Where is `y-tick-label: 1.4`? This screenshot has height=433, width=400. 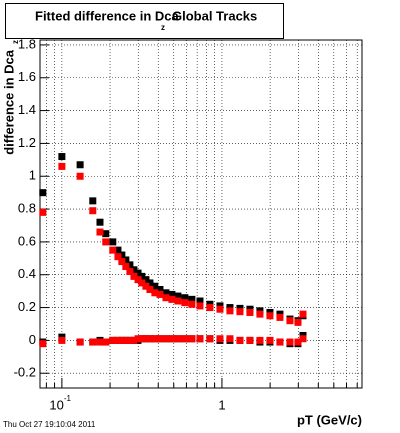 y-tick-label: 1.4 is located at coordinates (27, 109).